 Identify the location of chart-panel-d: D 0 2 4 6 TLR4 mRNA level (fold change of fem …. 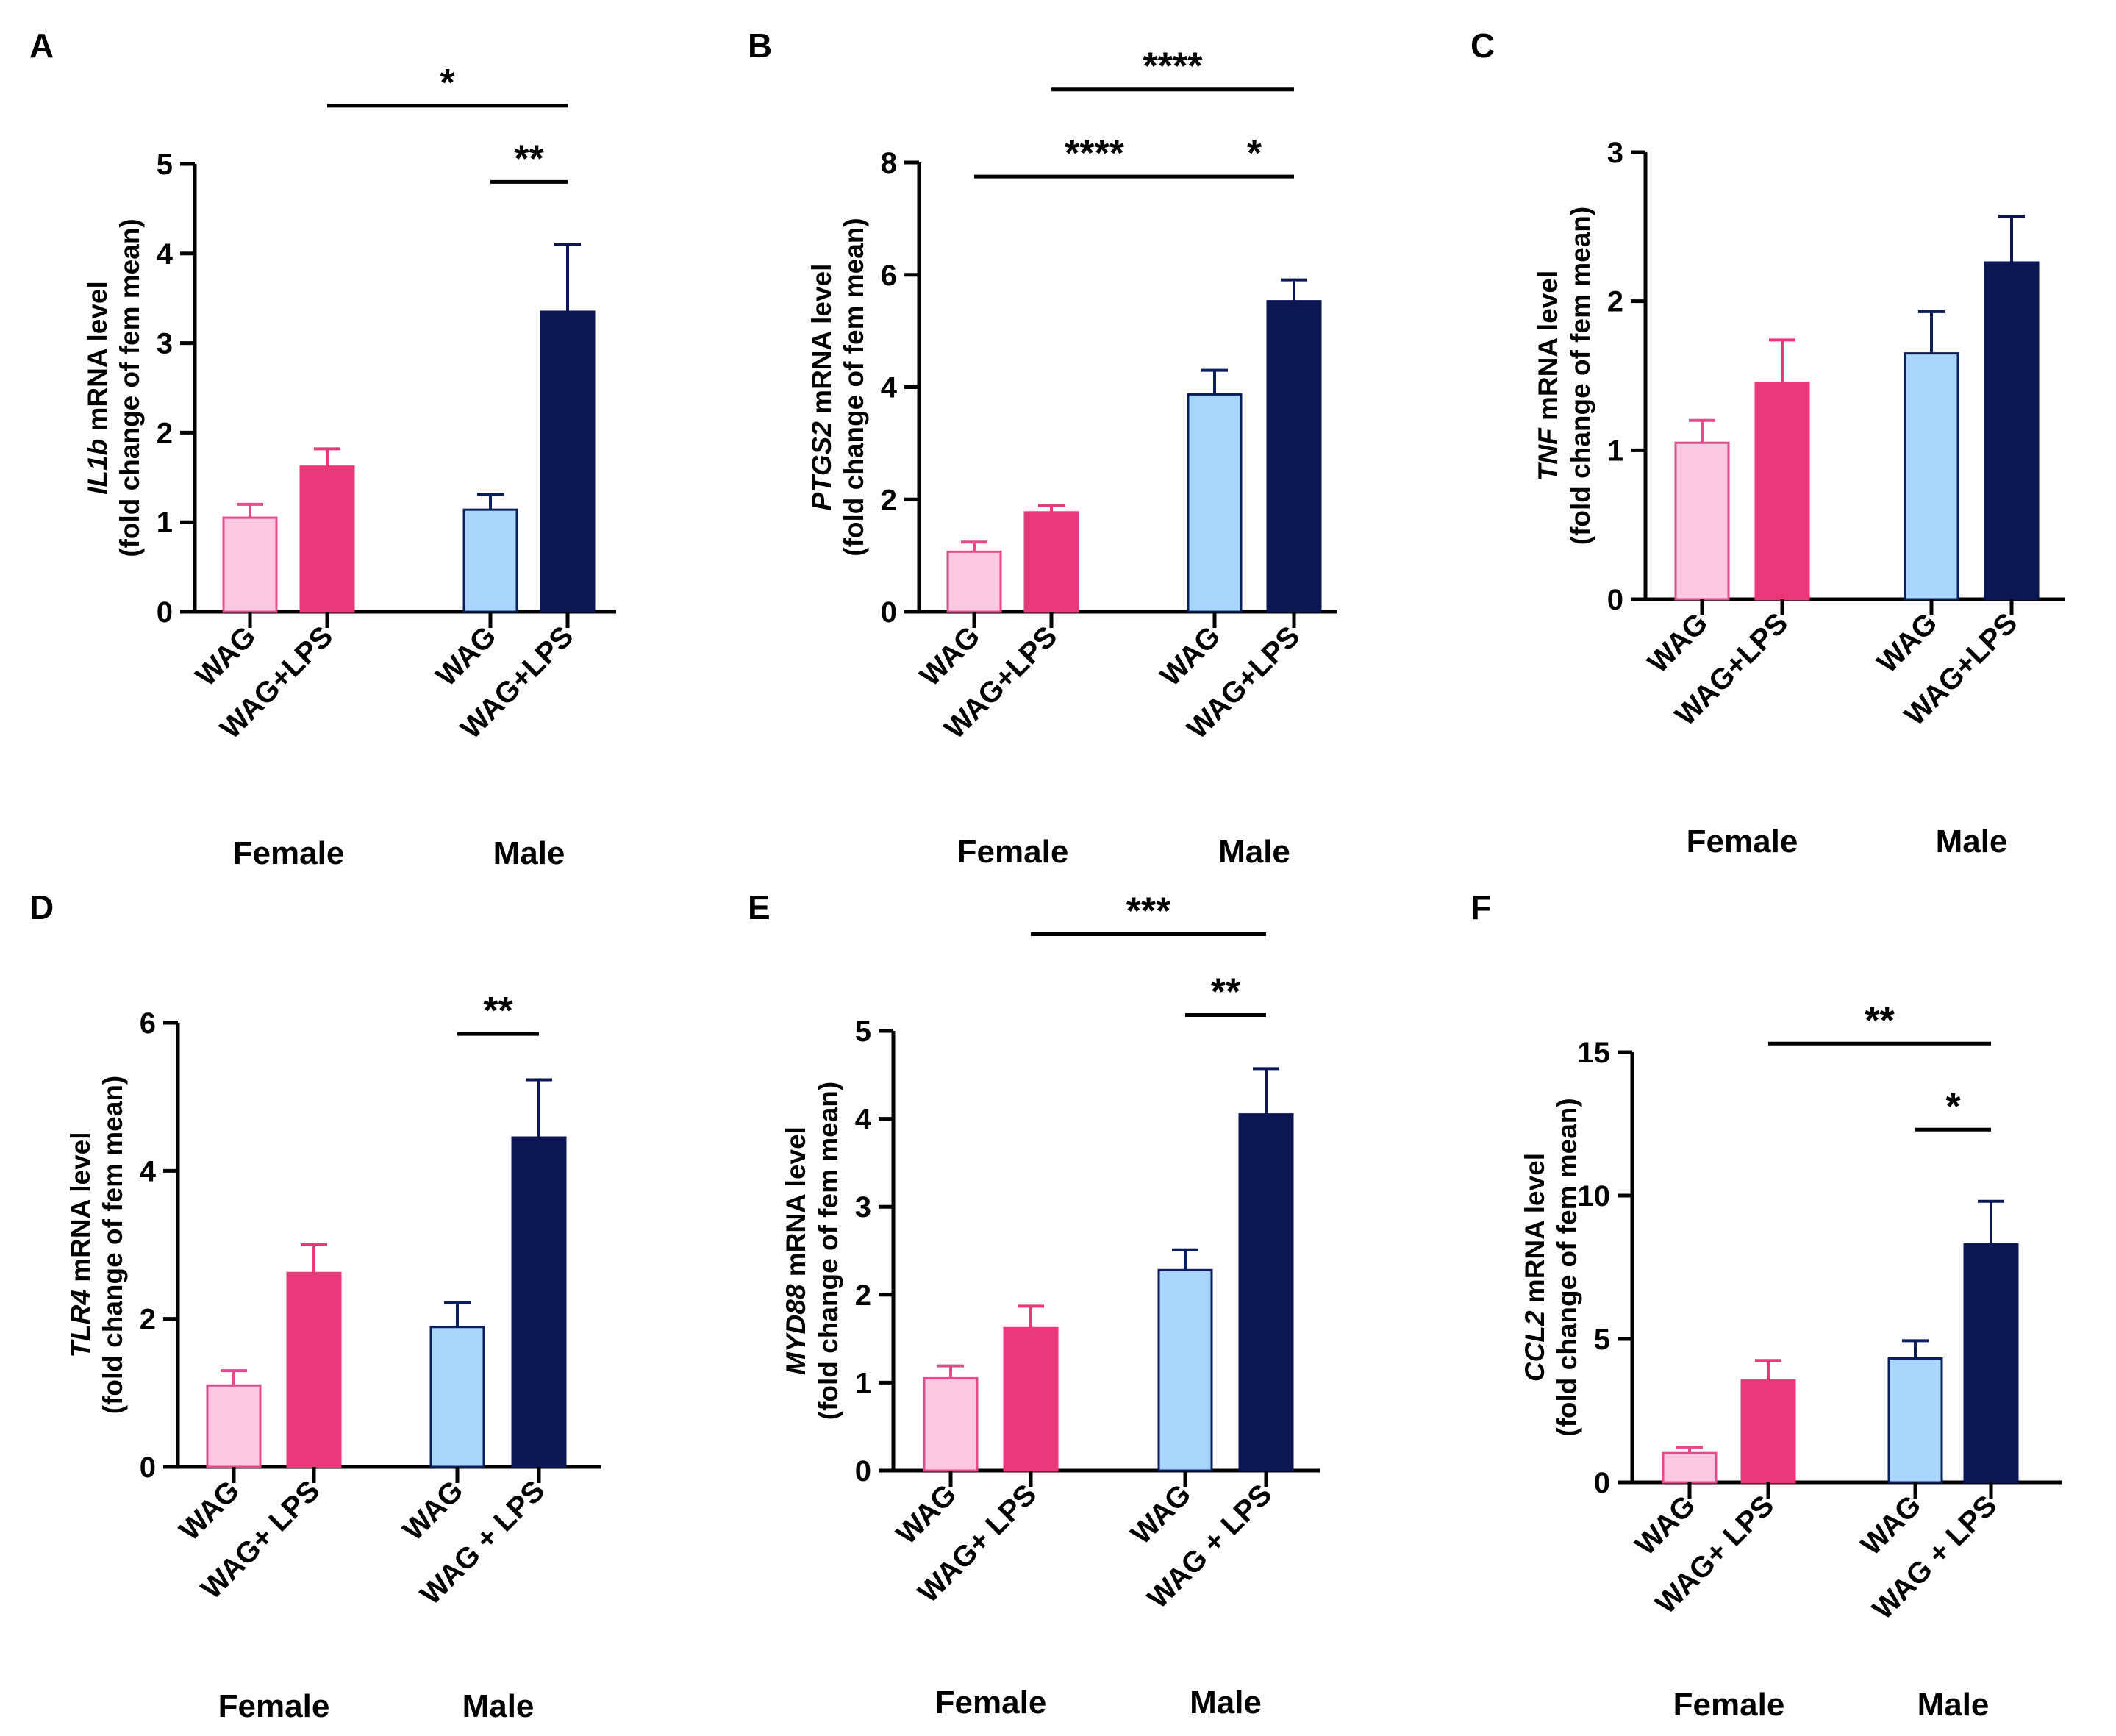
(315, 1306).